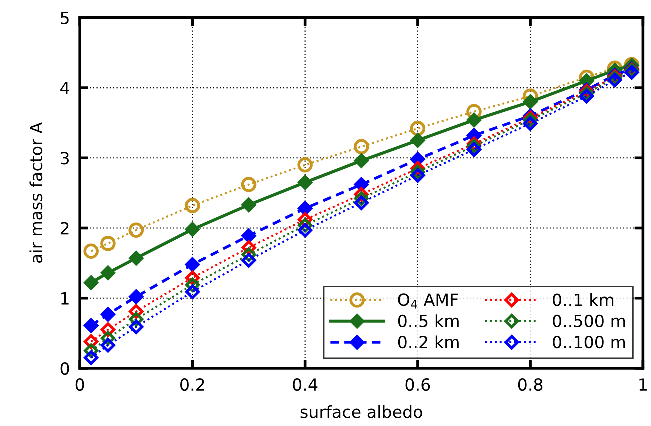  What do you see at coordinates (418, 385) in the screenshot?
I see `x-tick-label: 0.6` at bounding box center [418, 385].